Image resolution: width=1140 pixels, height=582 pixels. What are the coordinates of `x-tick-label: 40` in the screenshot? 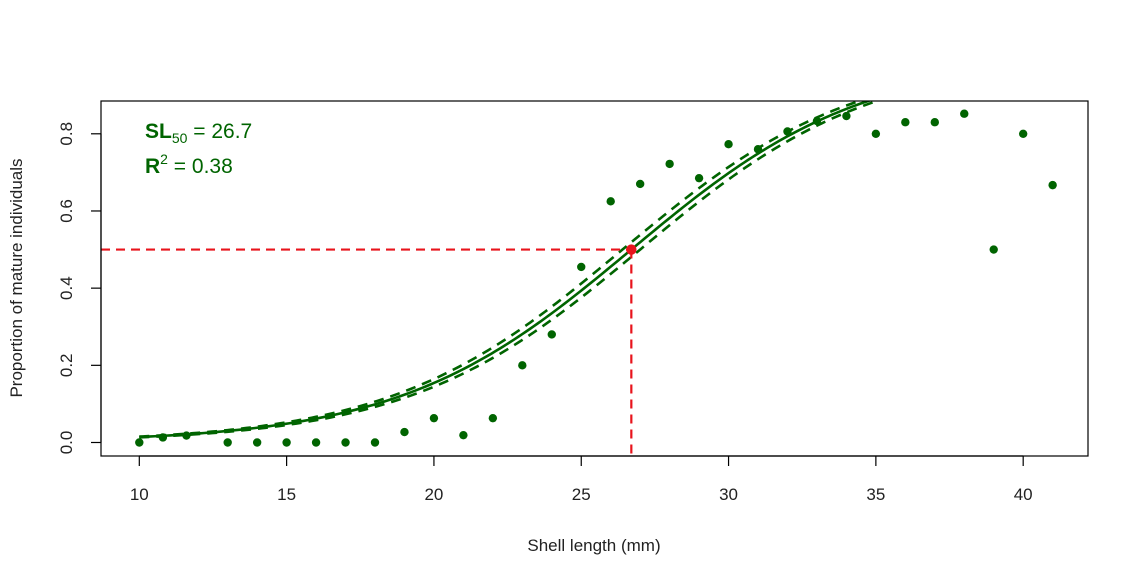 It's located at (1023, 494).